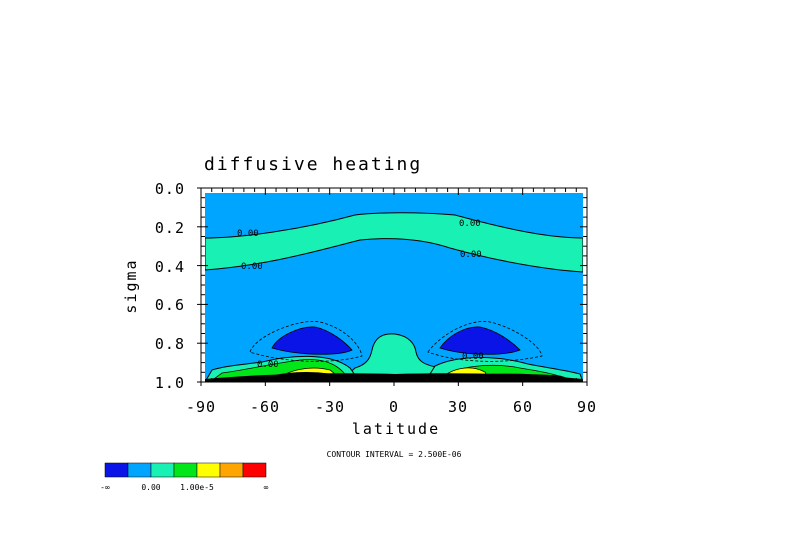 This screenshot has width=789, height=558. What do you see at coordinates (170, 189) in the screenshot?
I see `y-tick-label: 0.0` at bounding box center [170, 189].